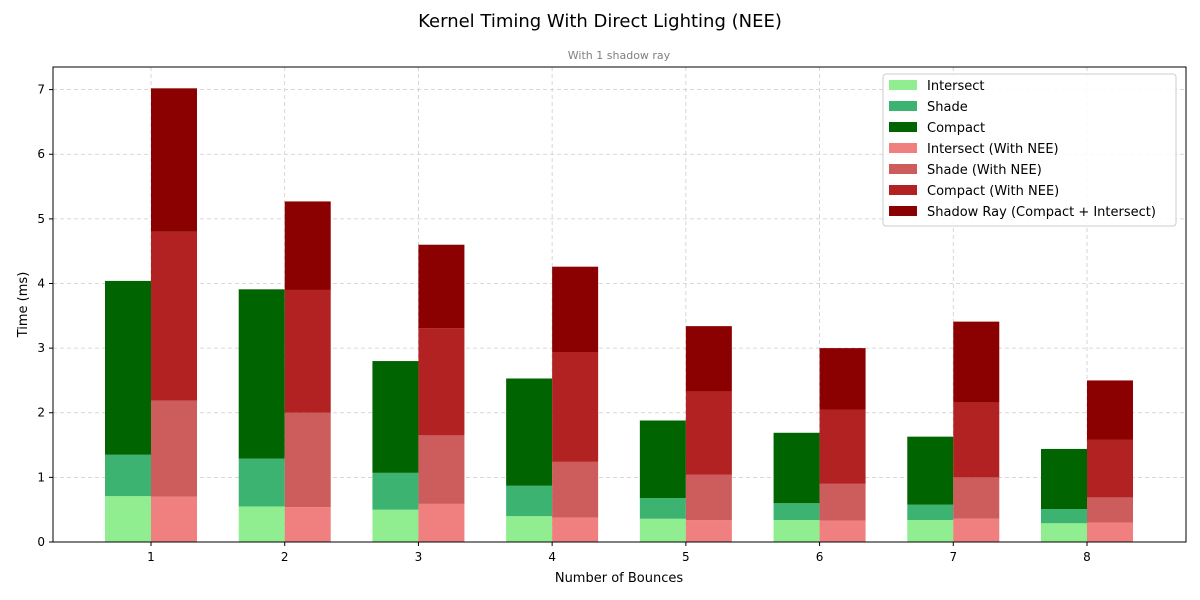 The height and width of the screenshot is (600, 1200). What do you see at coordinates (820, 557) in the screenshot?
I see `x-tick-label: 6` at bounding box center [820, 557].